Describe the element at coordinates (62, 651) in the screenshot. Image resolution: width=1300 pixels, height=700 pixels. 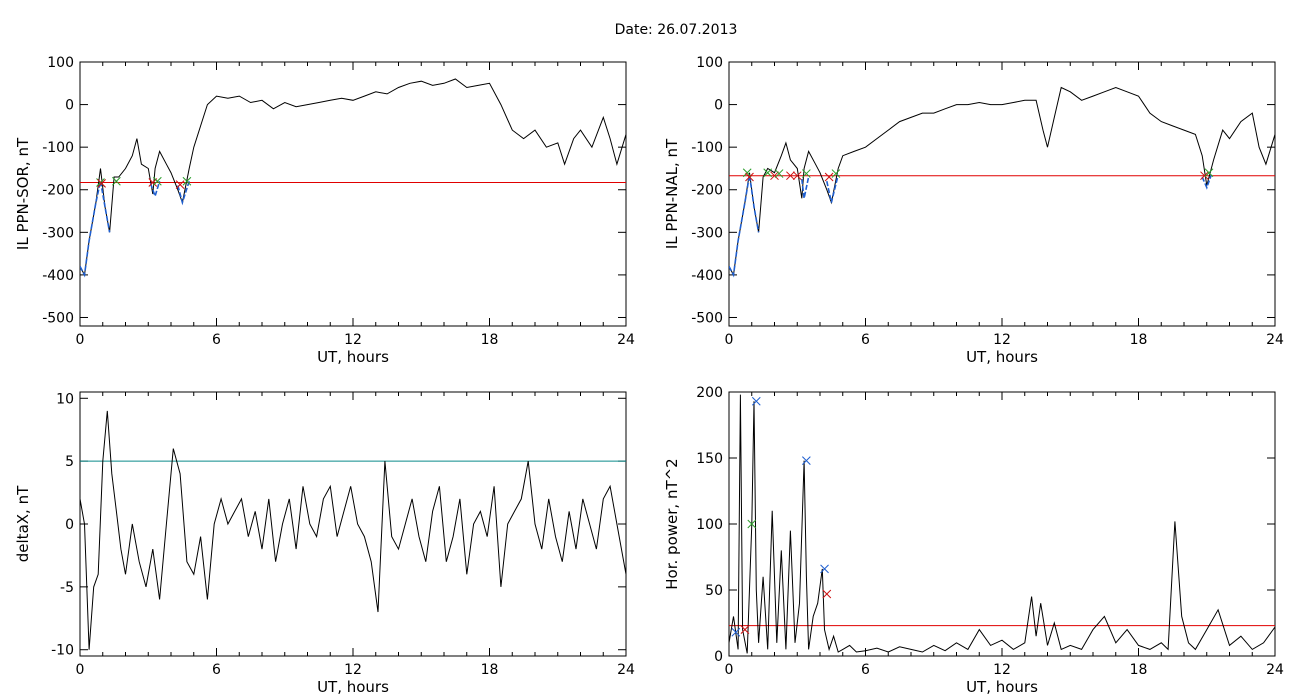
I see `y-tick-label: -10` at that location.